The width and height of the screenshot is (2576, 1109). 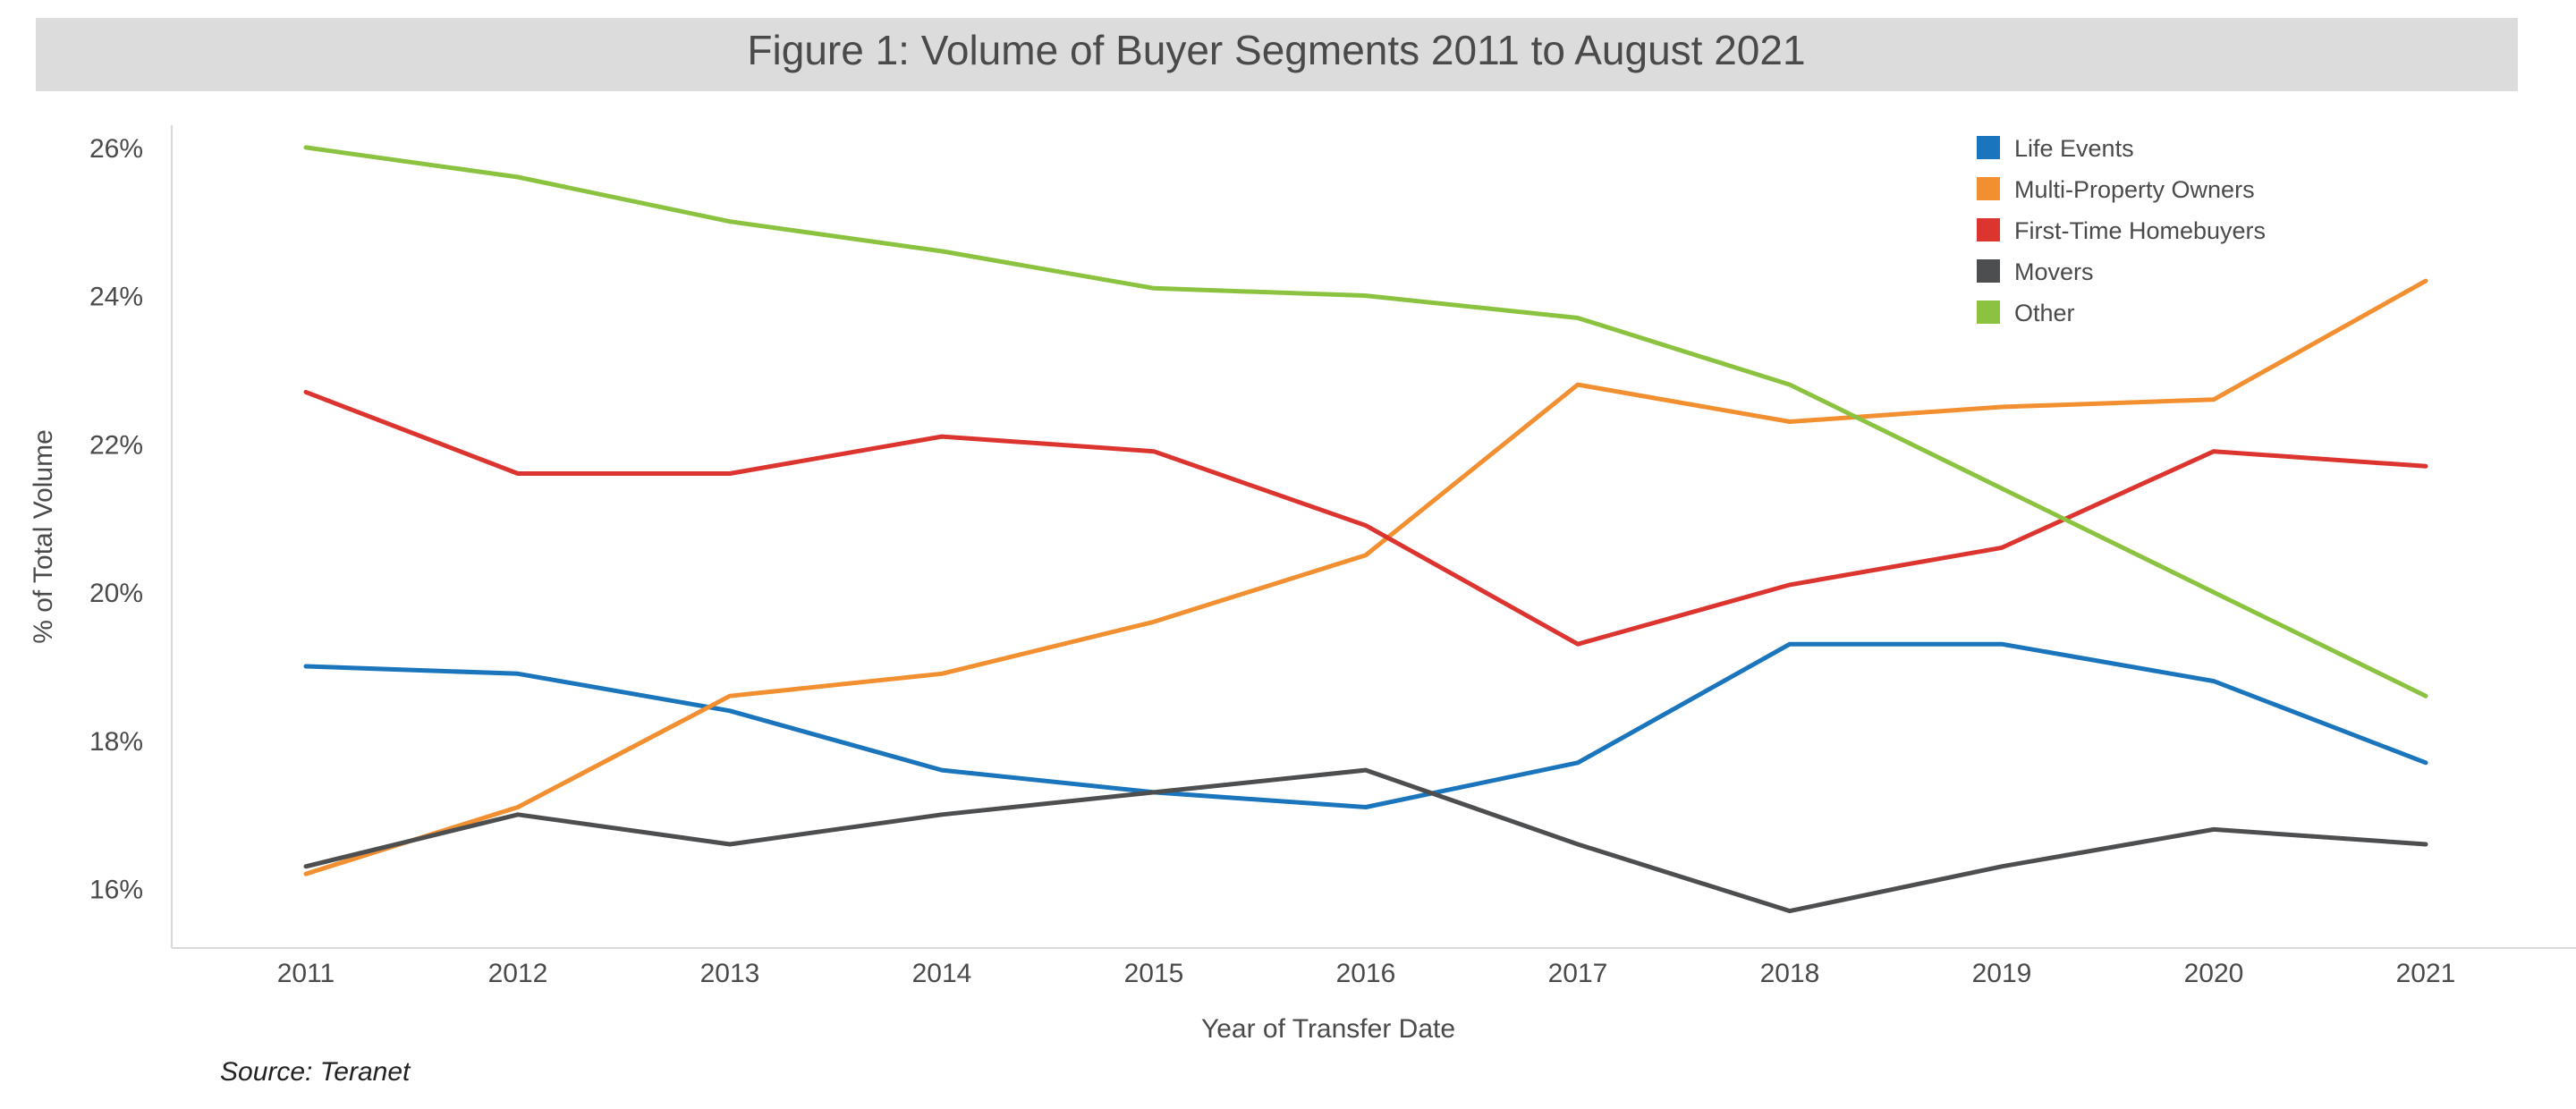 What do you see at coordinates (1988, 312) in the screenshot?
I see `legend-swatch-other` at bounding box center [1988, 312].